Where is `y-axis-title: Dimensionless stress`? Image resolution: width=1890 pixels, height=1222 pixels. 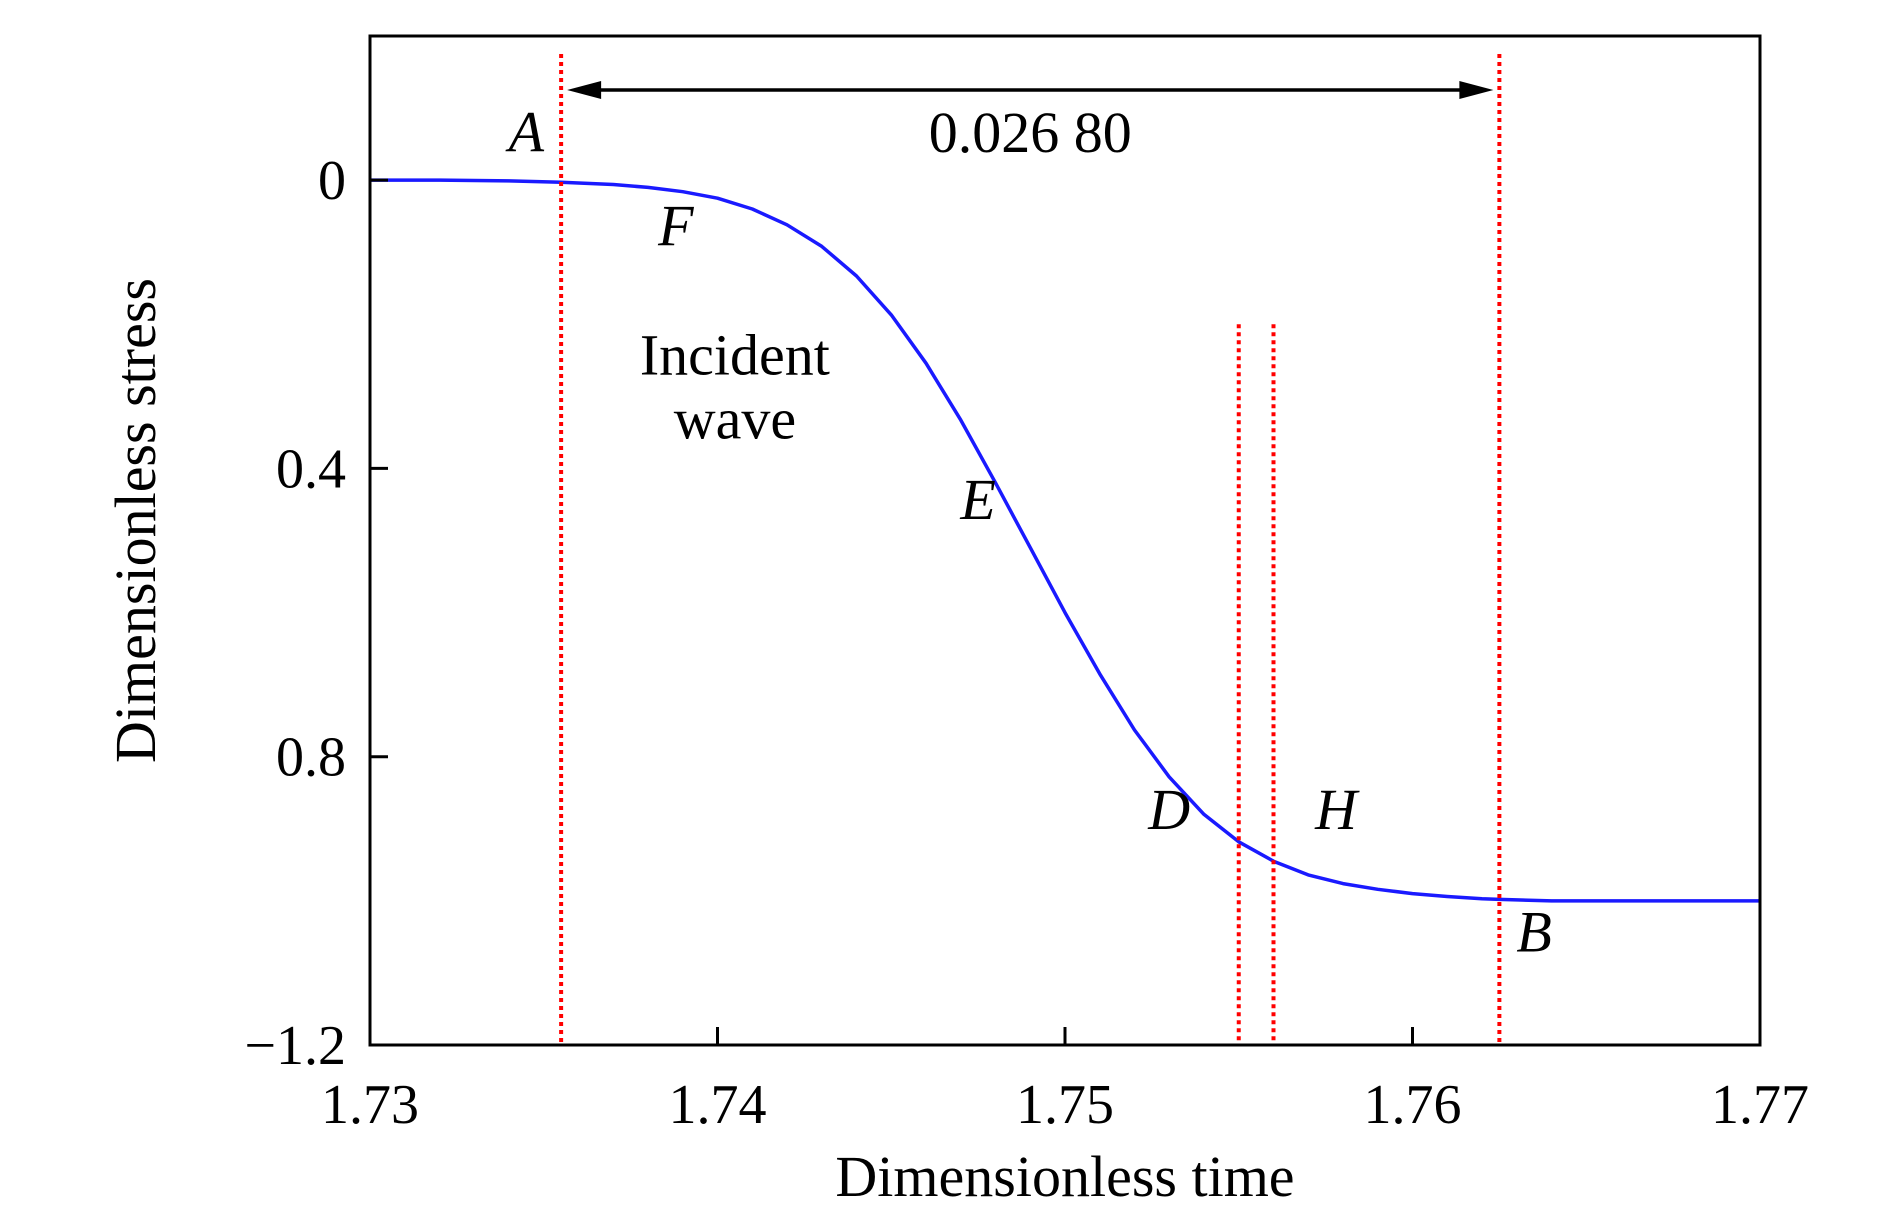
y-axis-title: Dimensionless stress is located at coordinates (135, 520).